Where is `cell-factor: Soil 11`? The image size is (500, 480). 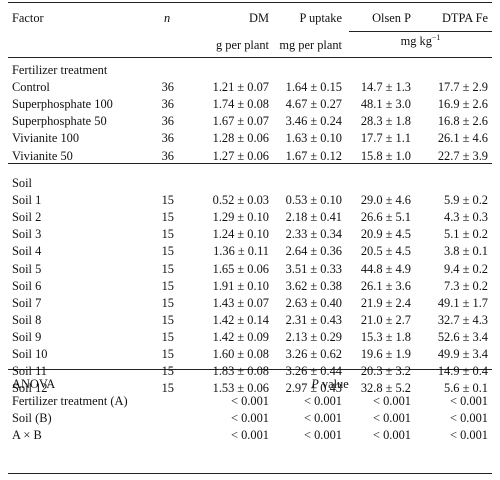 cell-factor: Soil 11 is located at coordinates (29, 371).